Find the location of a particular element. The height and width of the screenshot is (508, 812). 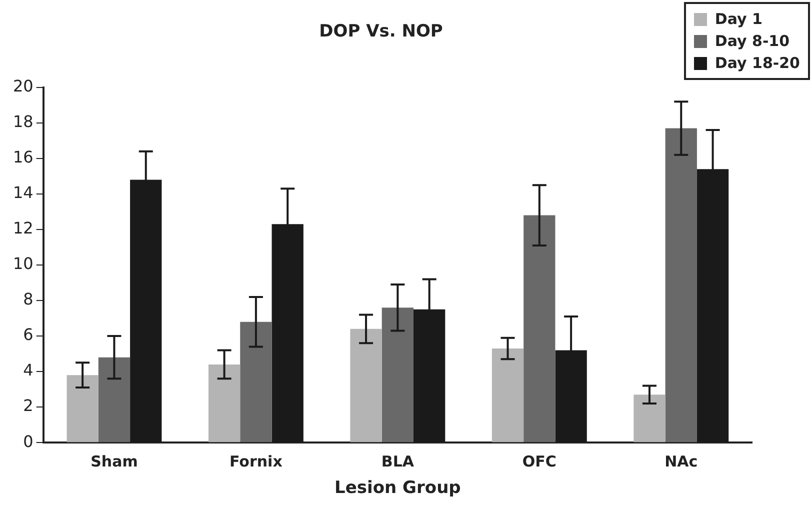

y-tick-label: 8 is located at coordinates (28, 299).